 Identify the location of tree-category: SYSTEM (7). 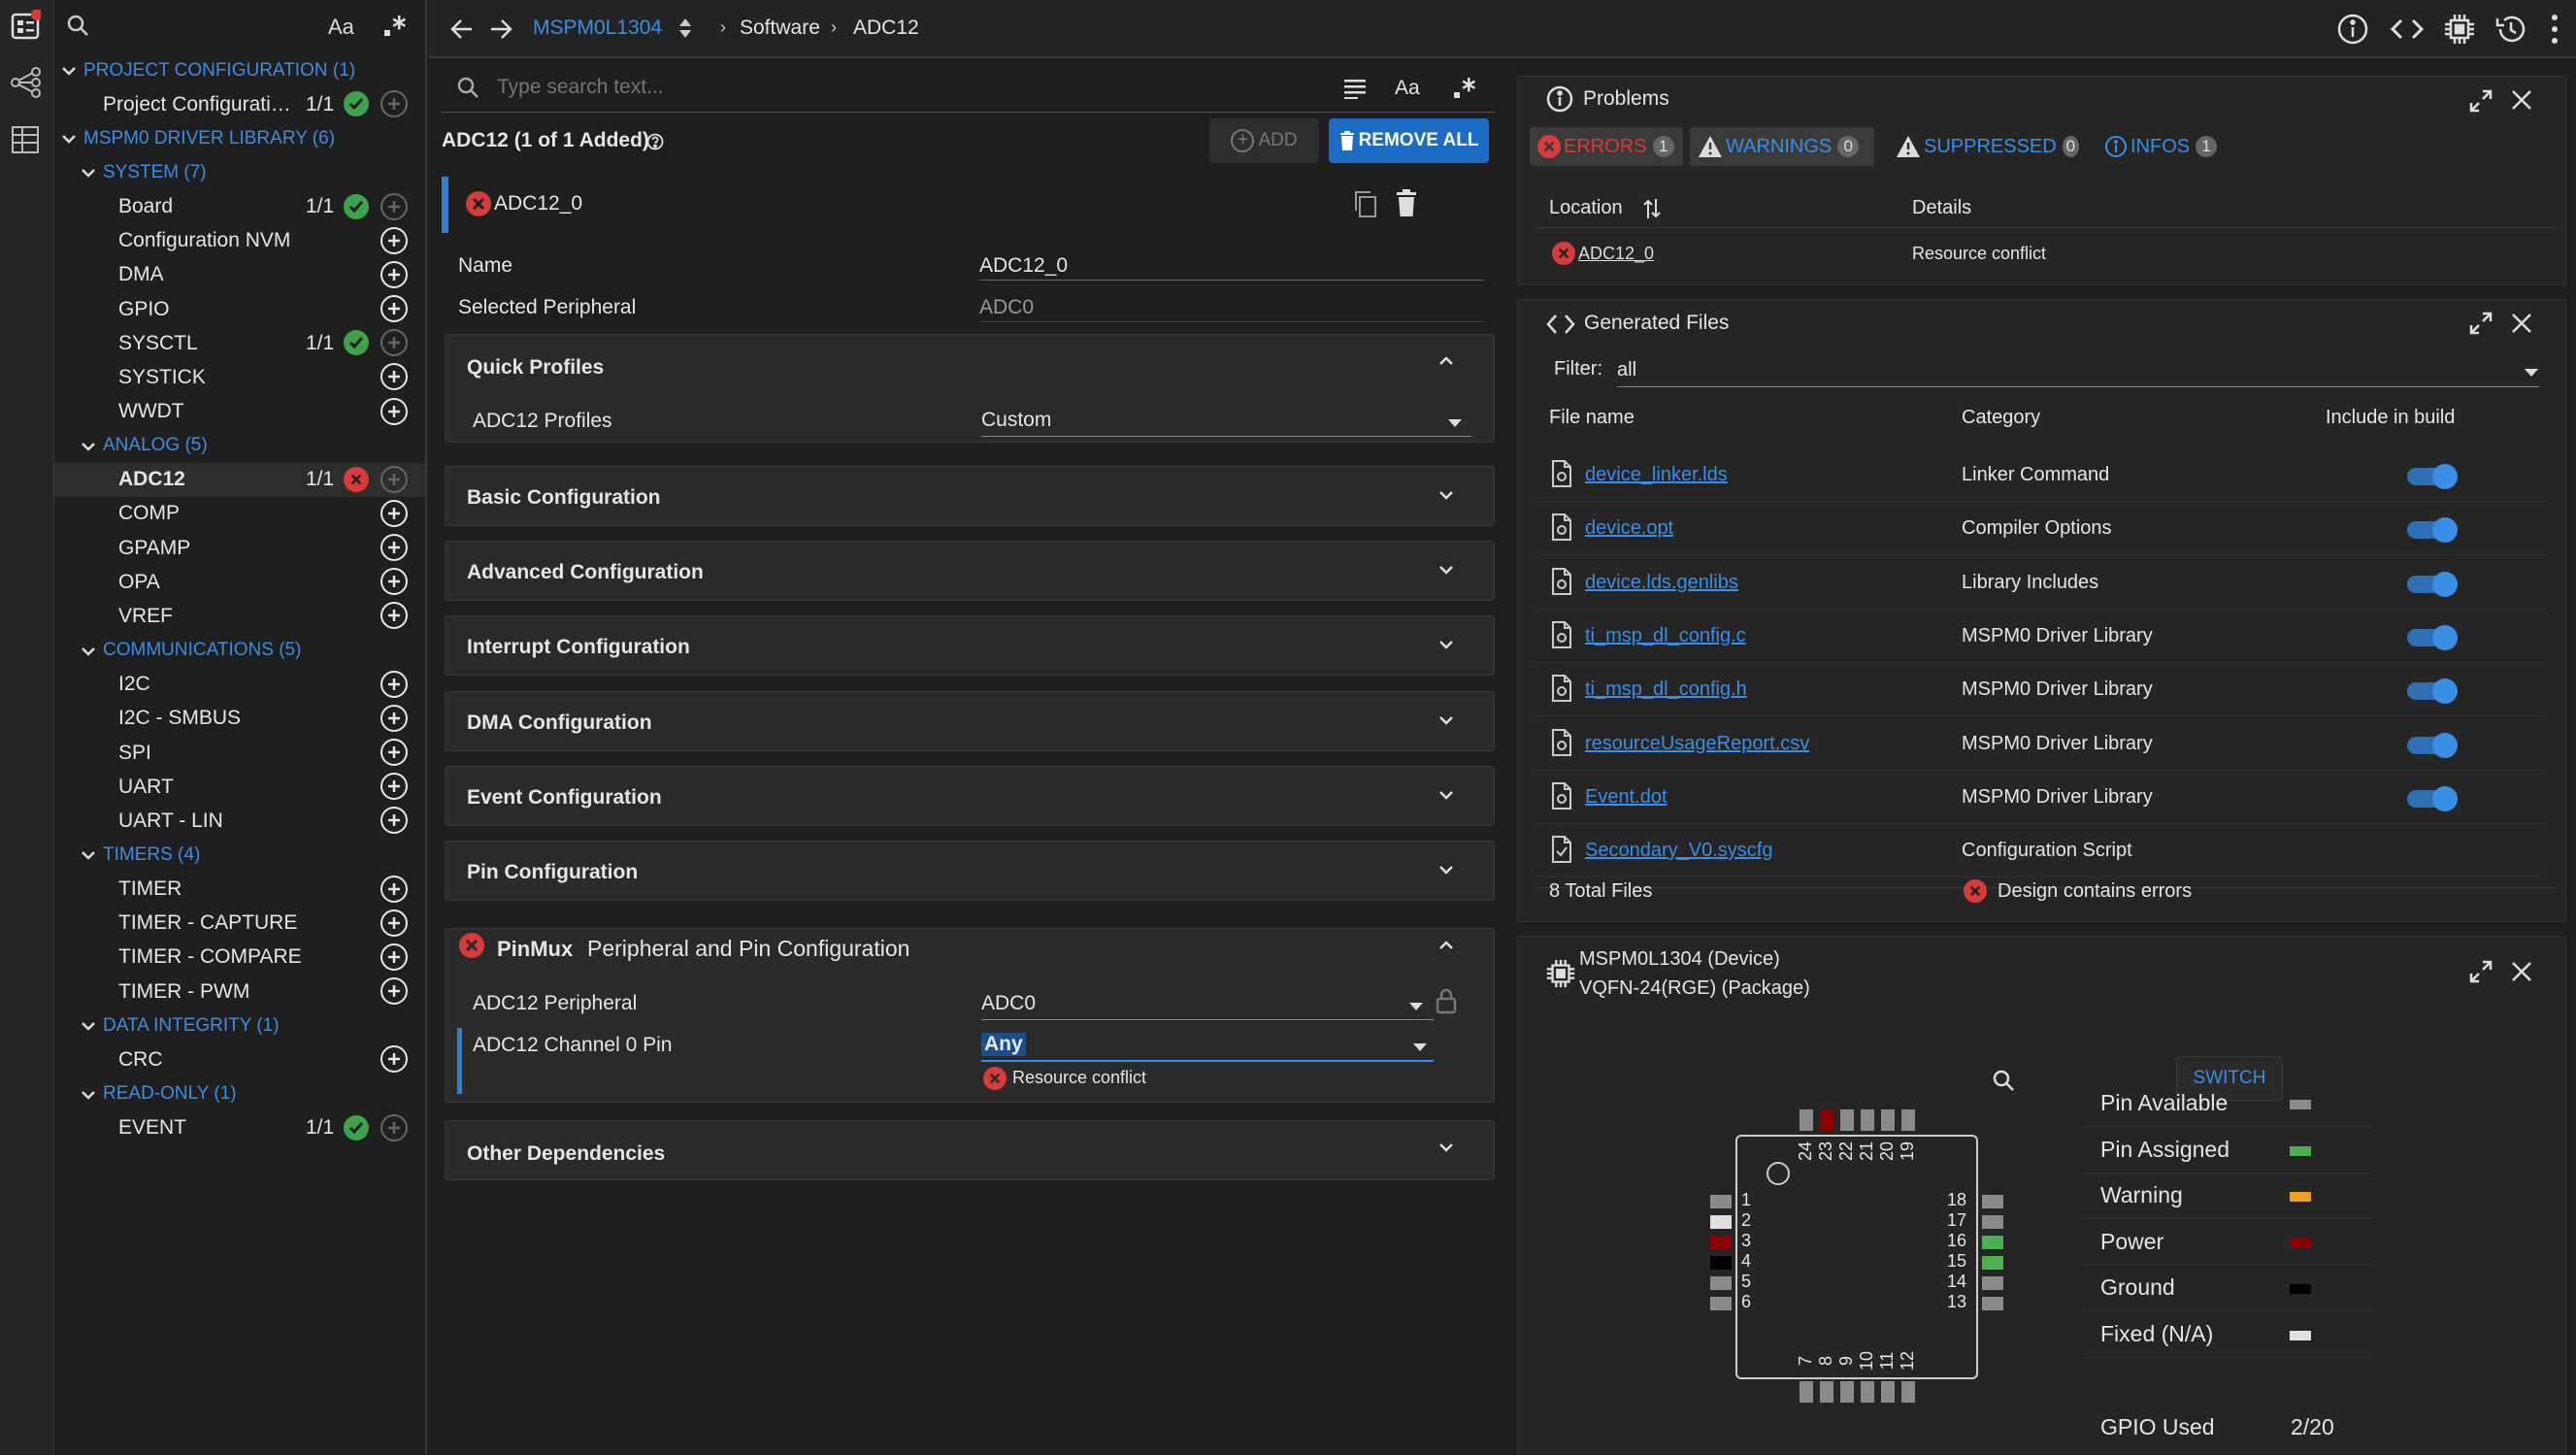
(239, 172).